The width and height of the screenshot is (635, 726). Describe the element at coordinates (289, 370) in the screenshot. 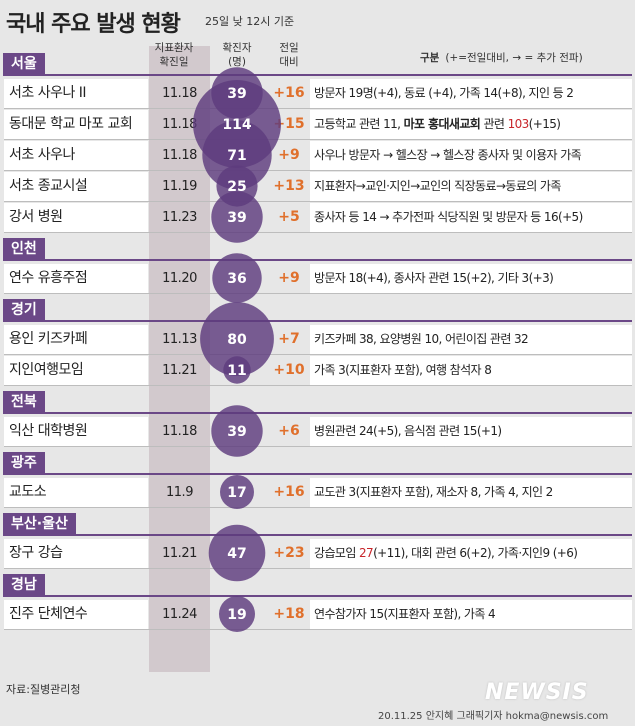

I see `daily-change: +10` at that location.